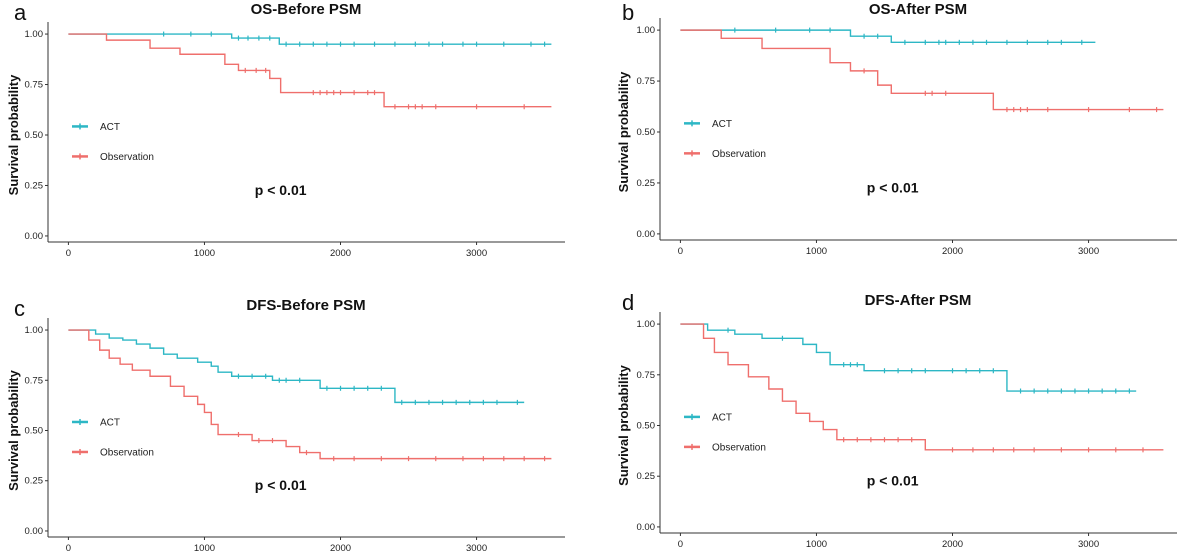 The height and width of the screenshot is (558, 1182). Describe the element at coordinates (918, 9) in the screenshot. I see `panel-title: OS-After PSM` at that location.